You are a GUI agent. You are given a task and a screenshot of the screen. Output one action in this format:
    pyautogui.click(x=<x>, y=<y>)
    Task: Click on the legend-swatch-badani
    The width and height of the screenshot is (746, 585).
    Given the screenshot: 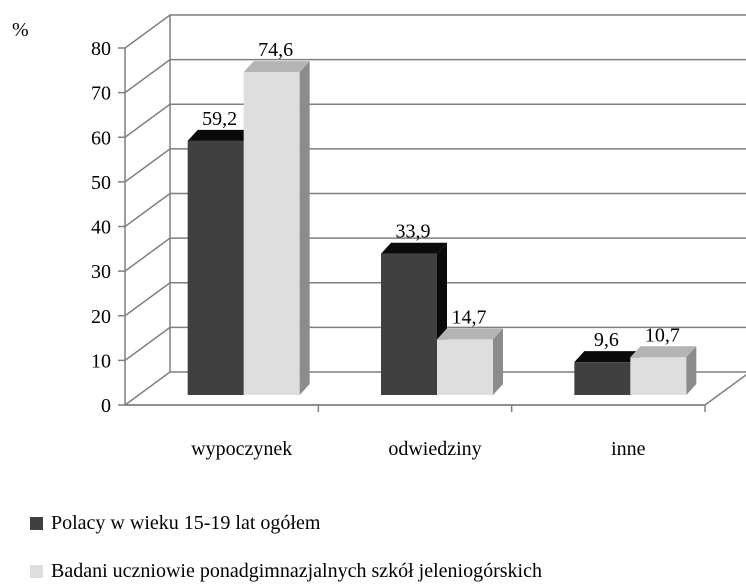 What is the action you would take?
    pyautogui.click(x=36, y=571)
    